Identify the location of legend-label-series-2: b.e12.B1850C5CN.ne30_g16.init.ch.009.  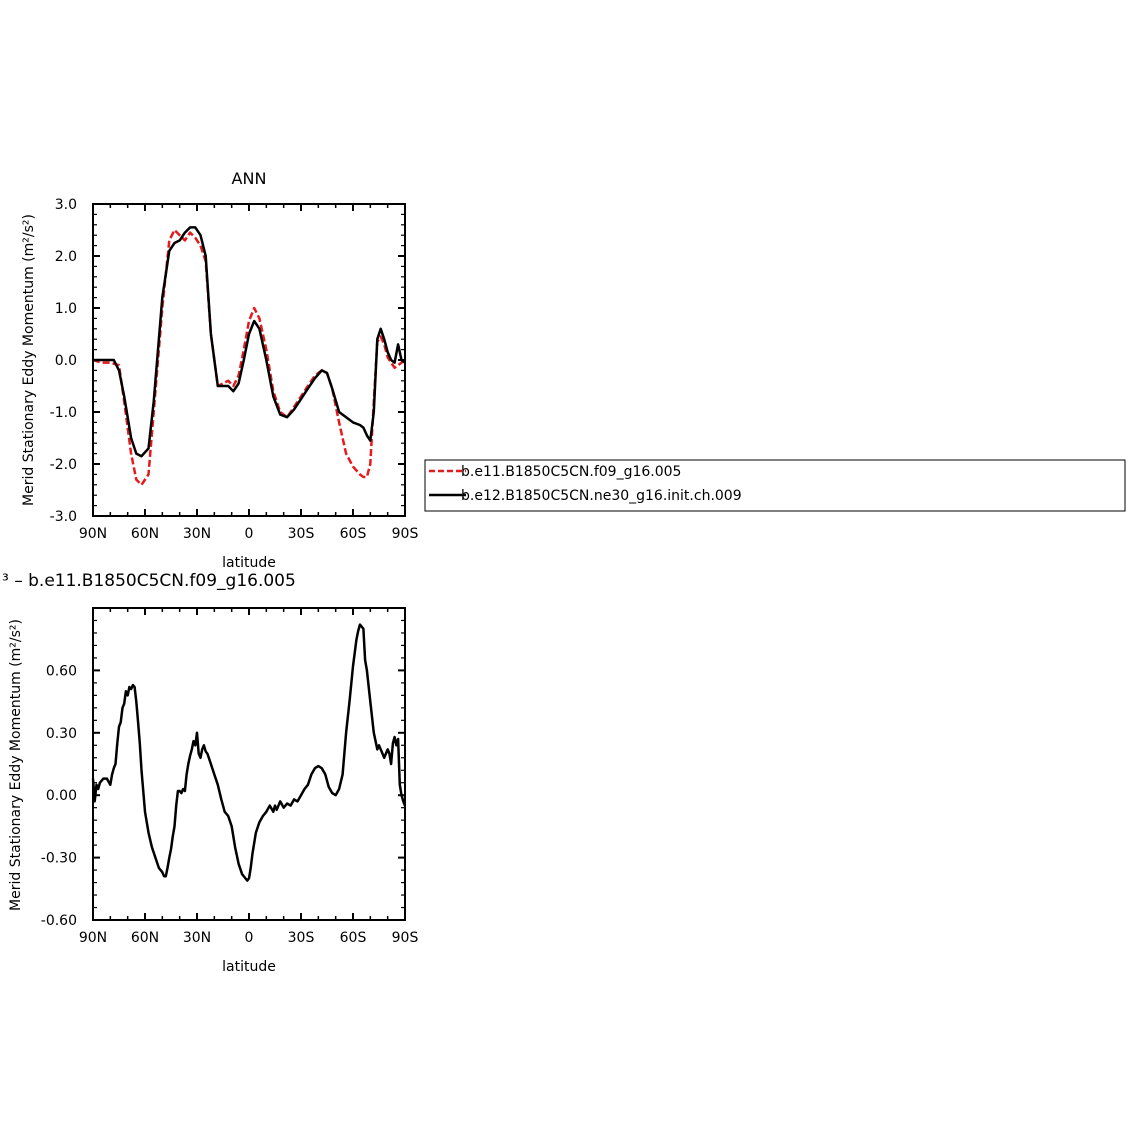
(601, 496).